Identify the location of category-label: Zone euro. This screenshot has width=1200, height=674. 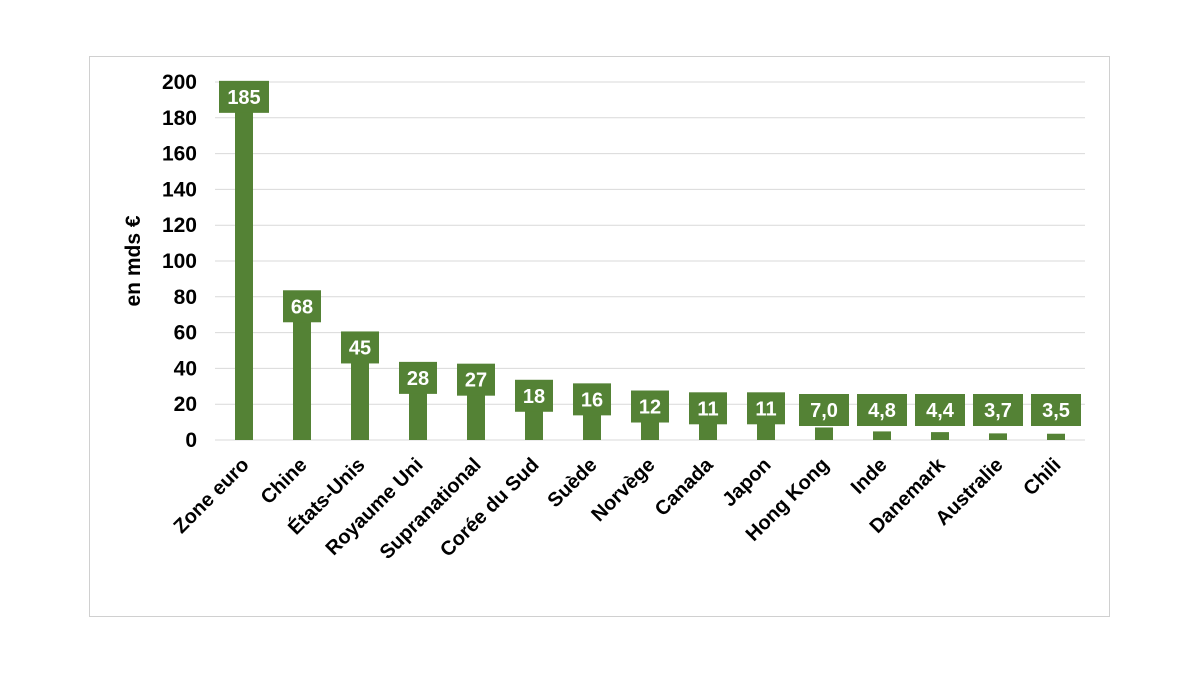
(212, 496).